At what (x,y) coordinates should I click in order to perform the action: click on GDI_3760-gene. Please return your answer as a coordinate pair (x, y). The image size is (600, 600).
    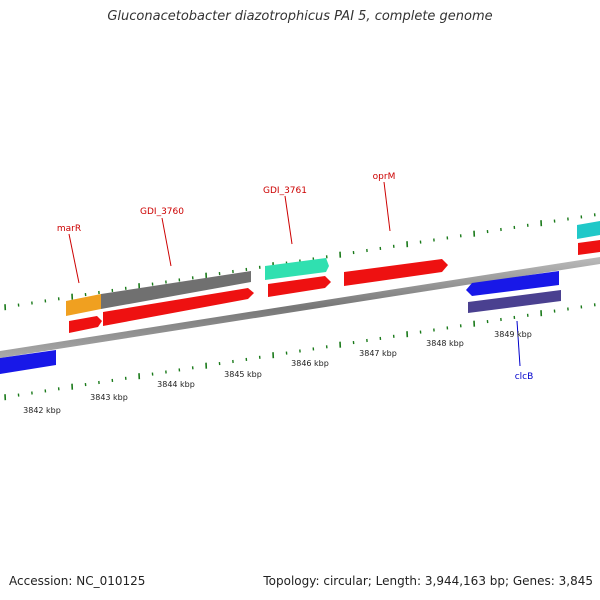
    Looking at the image, I should click on (176, 290).